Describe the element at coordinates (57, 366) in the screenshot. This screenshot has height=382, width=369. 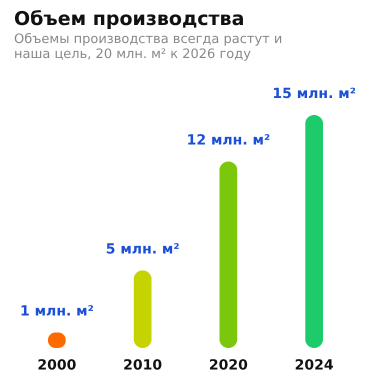
I see `x-tick-label: 2000` at that location.